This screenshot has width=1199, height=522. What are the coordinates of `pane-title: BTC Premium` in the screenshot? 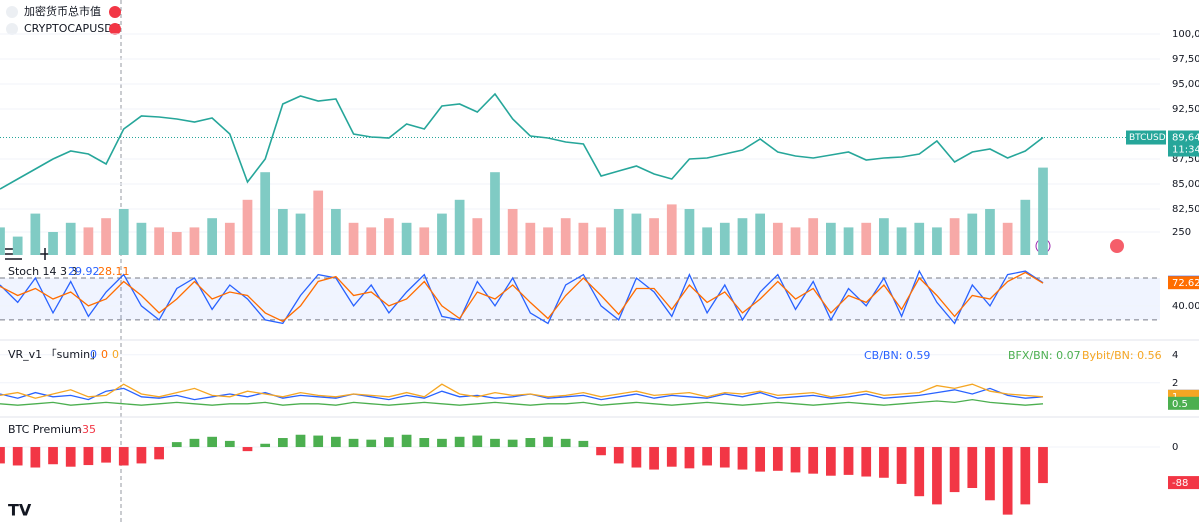 It's located at (45, 429).